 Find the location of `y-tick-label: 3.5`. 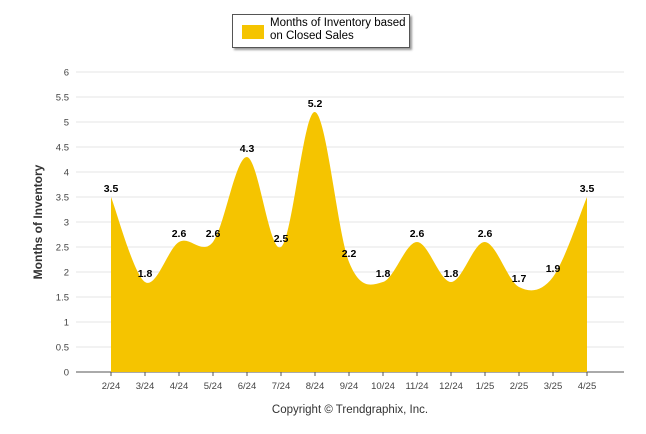

y-tick-label: 3.5 is located at coordinates (62, 198).